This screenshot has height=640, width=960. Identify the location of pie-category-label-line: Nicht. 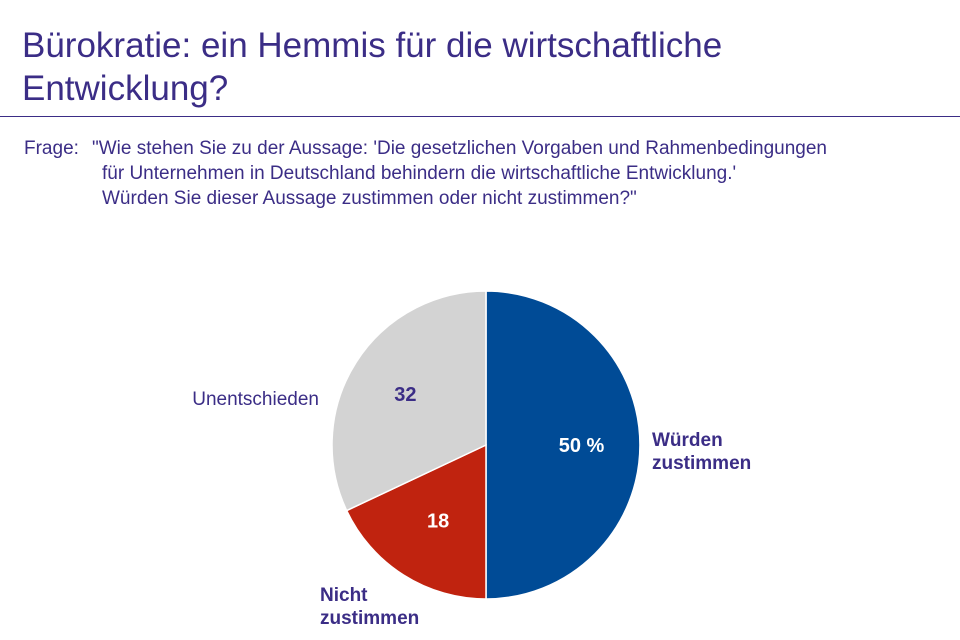
(344, 595).